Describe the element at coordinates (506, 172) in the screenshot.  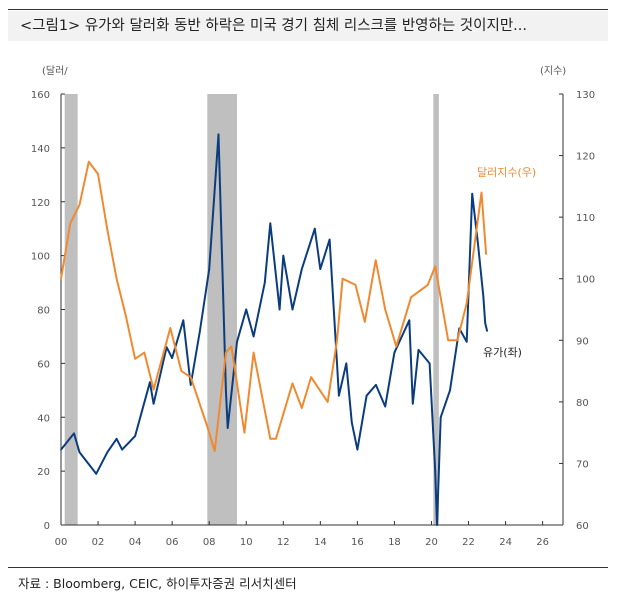
I see `dollar-series-label: 달러지수(우)` at that location.